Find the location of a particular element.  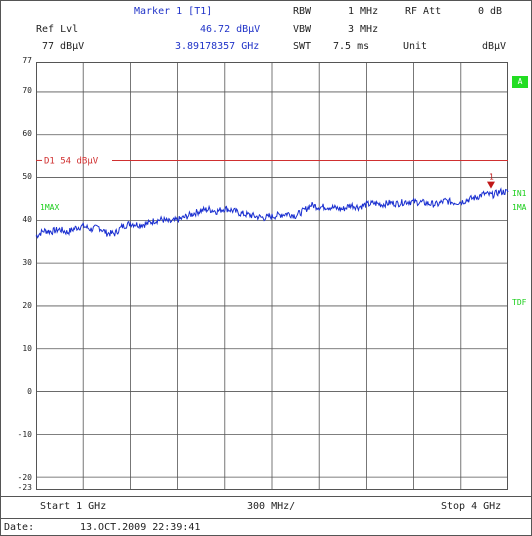

swt-value: 7.5 ms is located at coordinates (351, 46).